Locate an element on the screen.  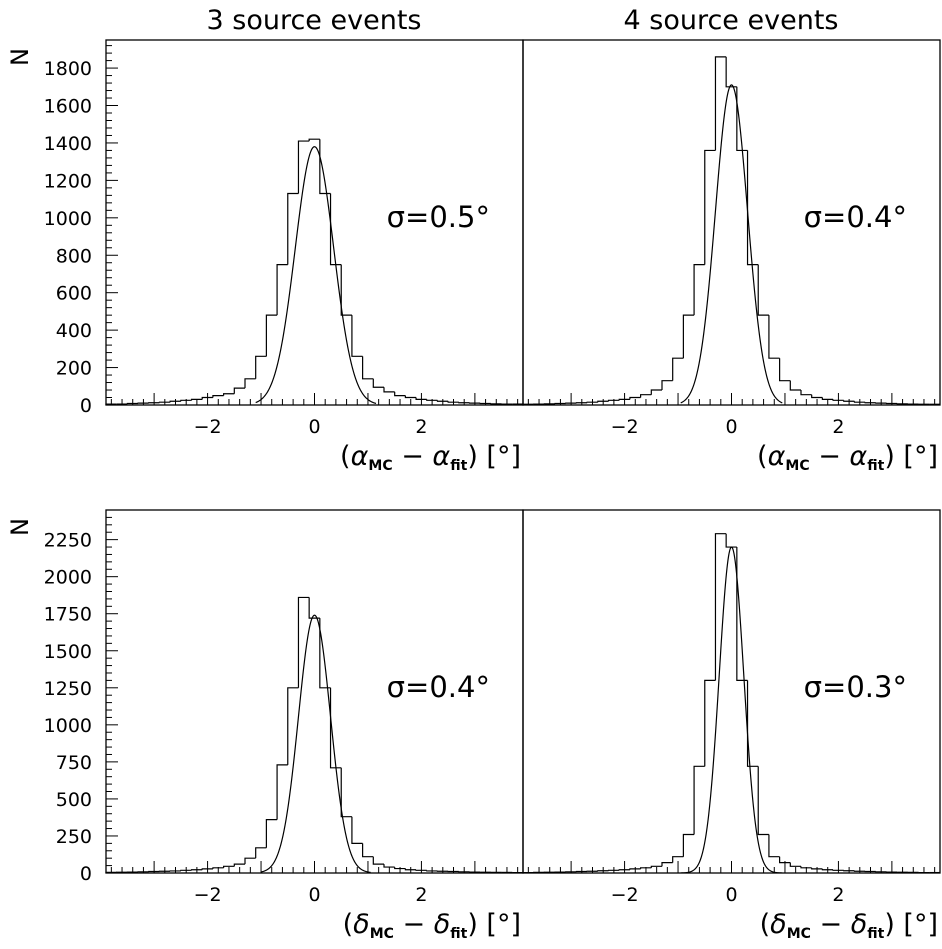
y-tick-label: 1800 is located at coordinates (68, 69).